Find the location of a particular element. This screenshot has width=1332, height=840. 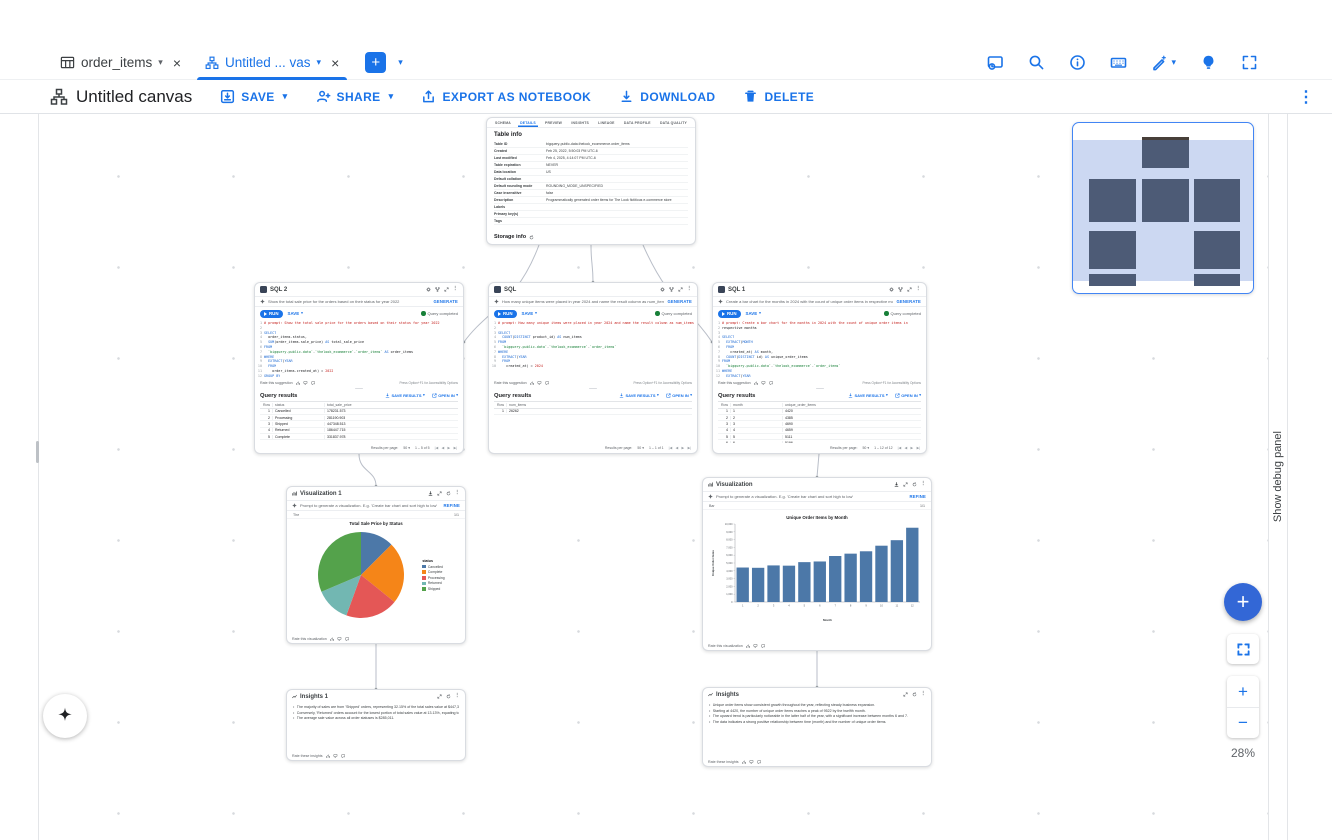

table-tab-schema: SCHEMA is located at coordinates (503, 122).